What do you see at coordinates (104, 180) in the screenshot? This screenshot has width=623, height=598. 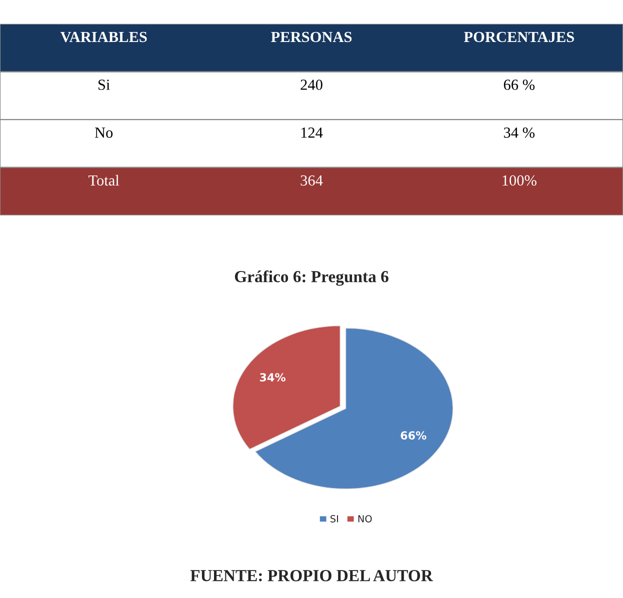 I see `text: Total` at bounding box center [104, 180].